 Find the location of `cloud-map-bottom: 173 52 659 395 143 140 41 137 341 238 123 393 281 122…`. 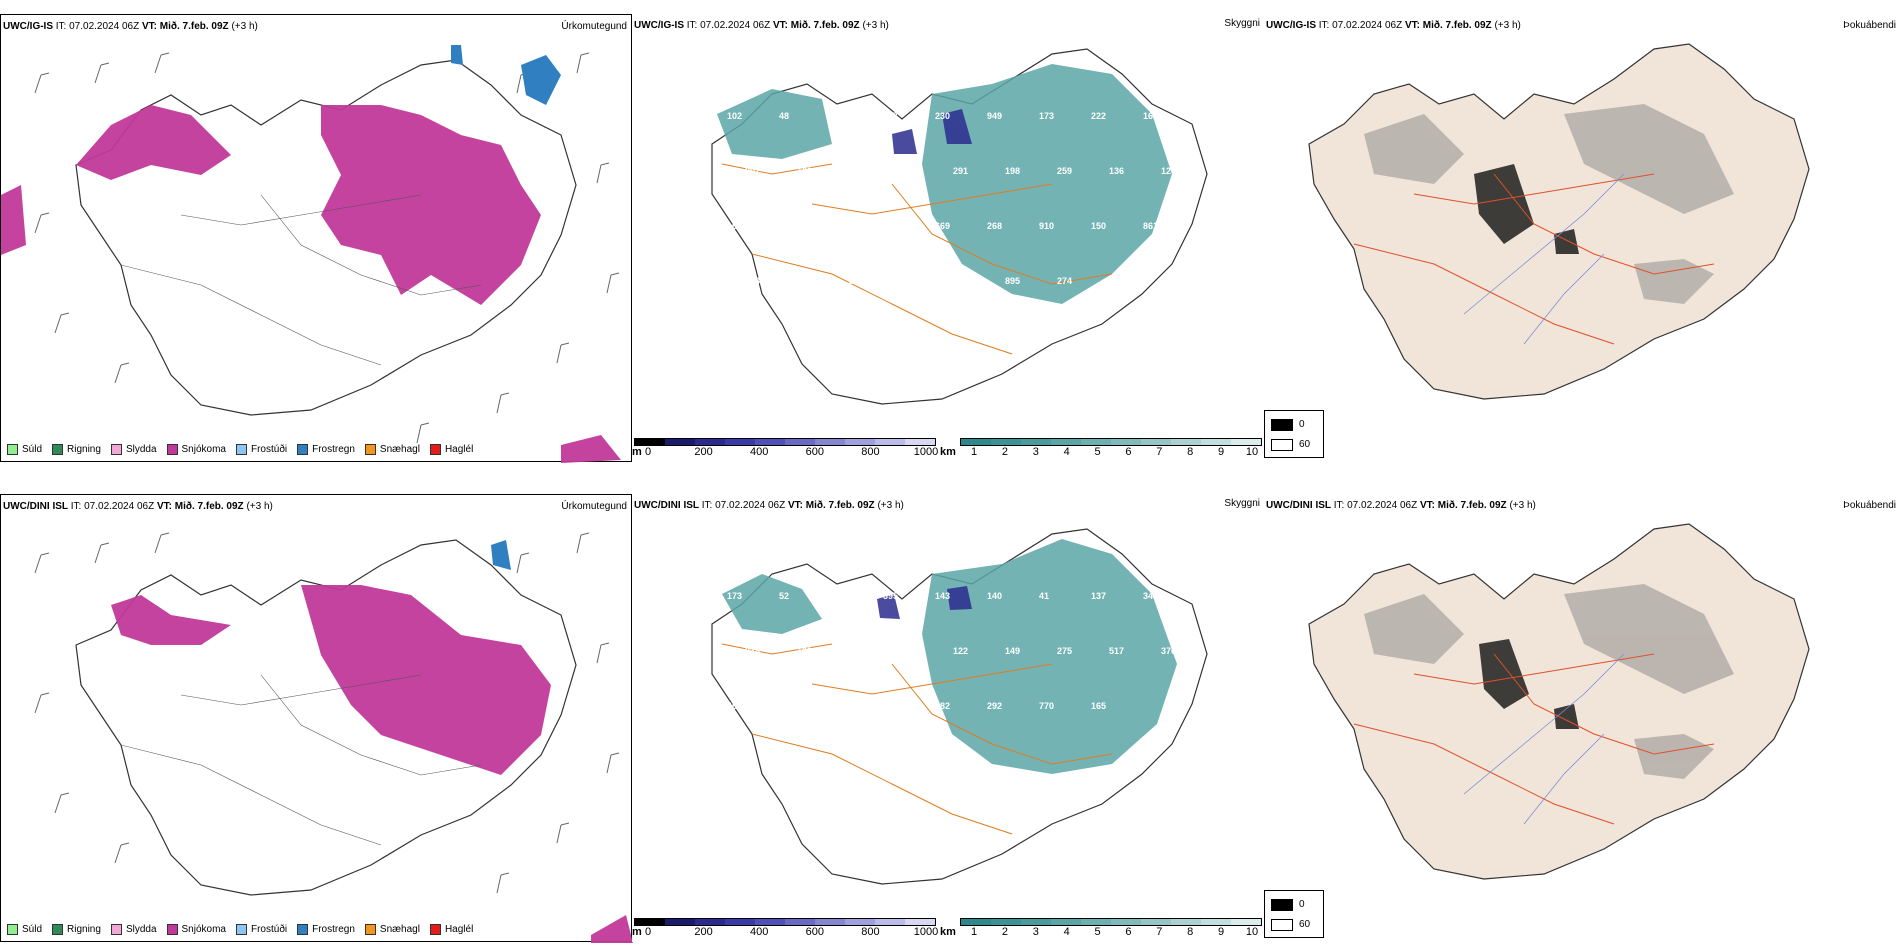

cloud-map-bottom: 173 52 659 395 143 140 41 137 341 238 123 393 281 122… is located at coordinates (959, 706).